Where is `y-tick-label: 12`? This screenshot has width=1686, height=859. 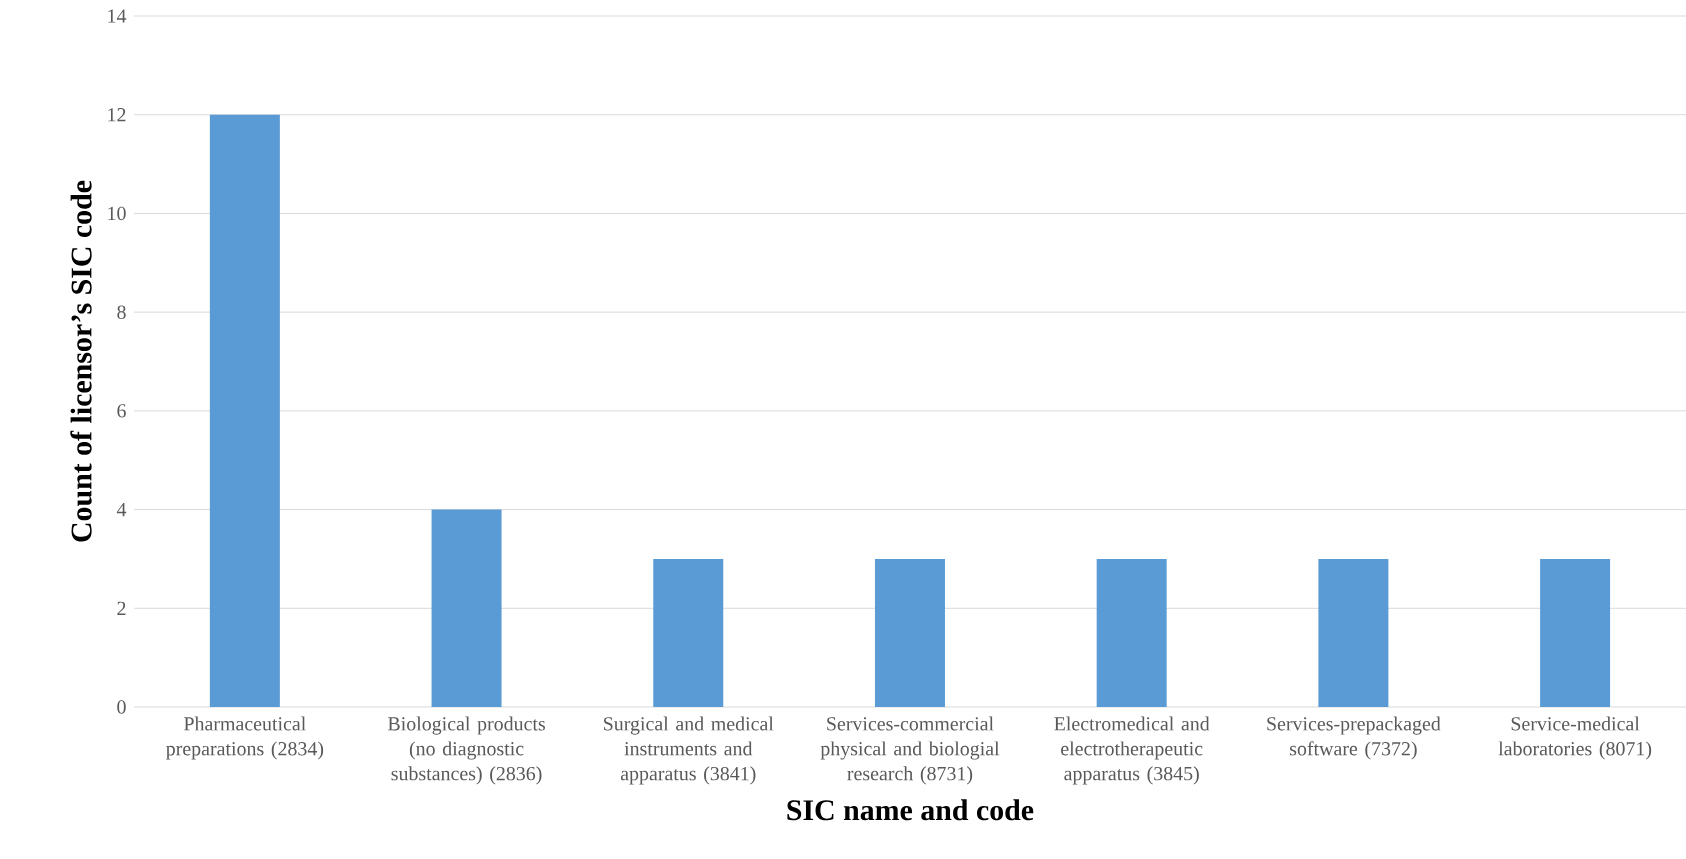 y-tick-label: 12 is located at coordinates (117, 115).